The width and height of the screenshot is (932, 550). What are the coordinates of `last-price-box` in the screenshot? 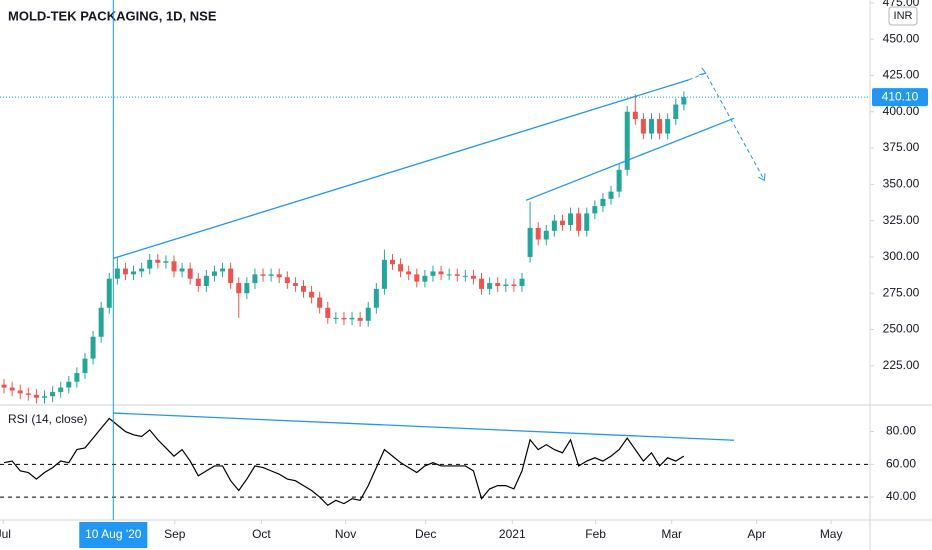 It's located at (900, 97).